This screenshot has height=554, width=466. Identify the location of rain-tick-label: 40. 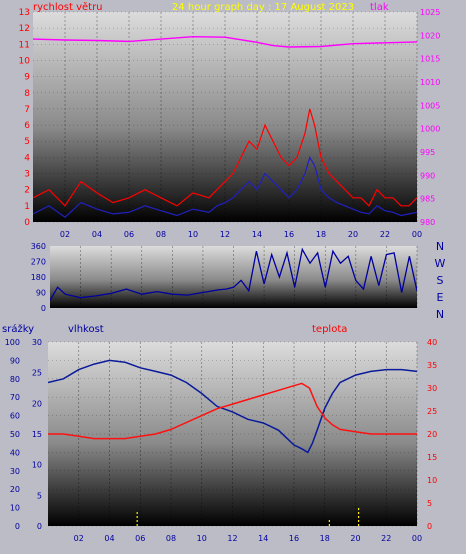
(15, 452).